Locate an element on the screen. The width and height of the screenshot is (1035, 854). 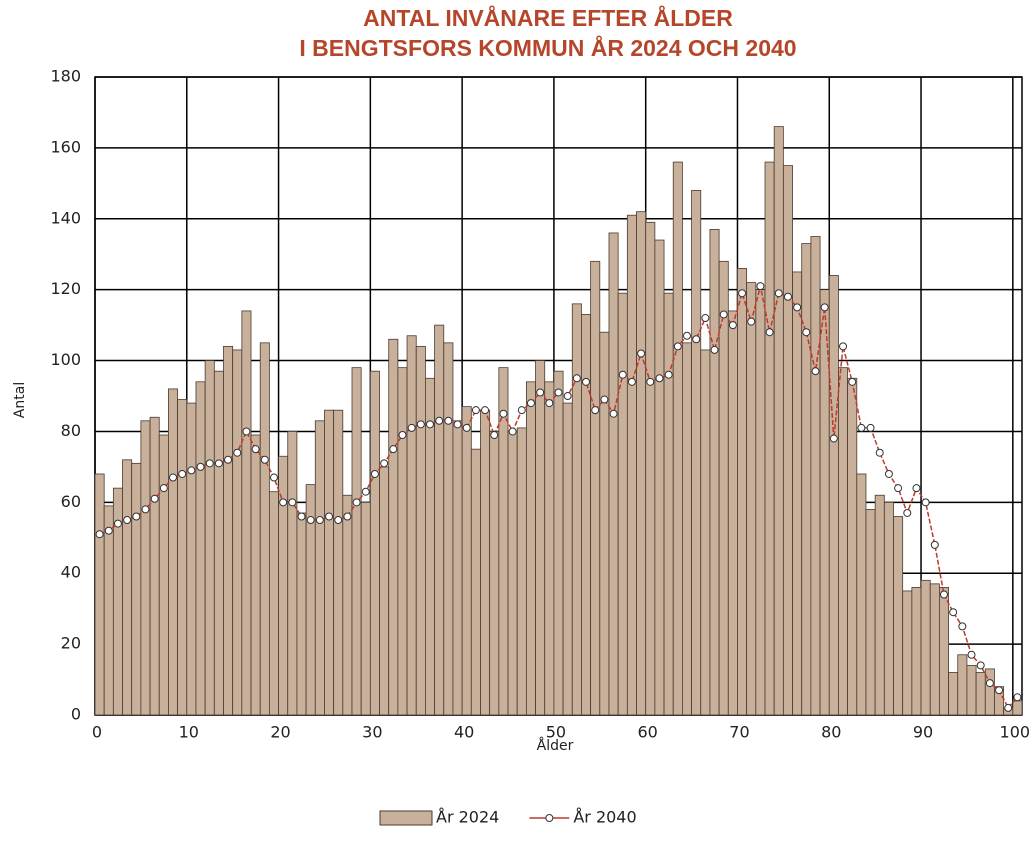
legend-swatch is located at coordinates (406, 818).